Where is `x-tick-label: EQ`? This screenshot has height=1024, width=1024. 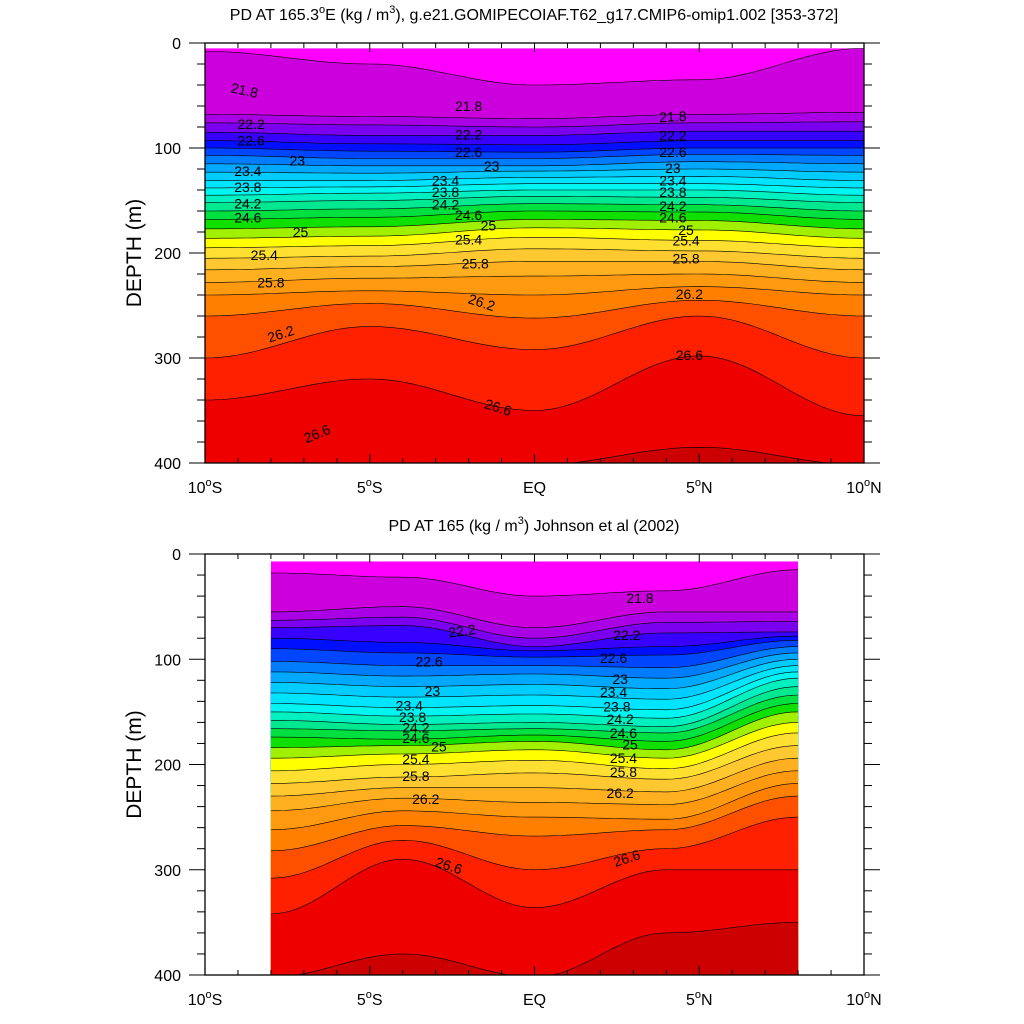
x-tick-label: EQ is located at coordinates (534, 488).